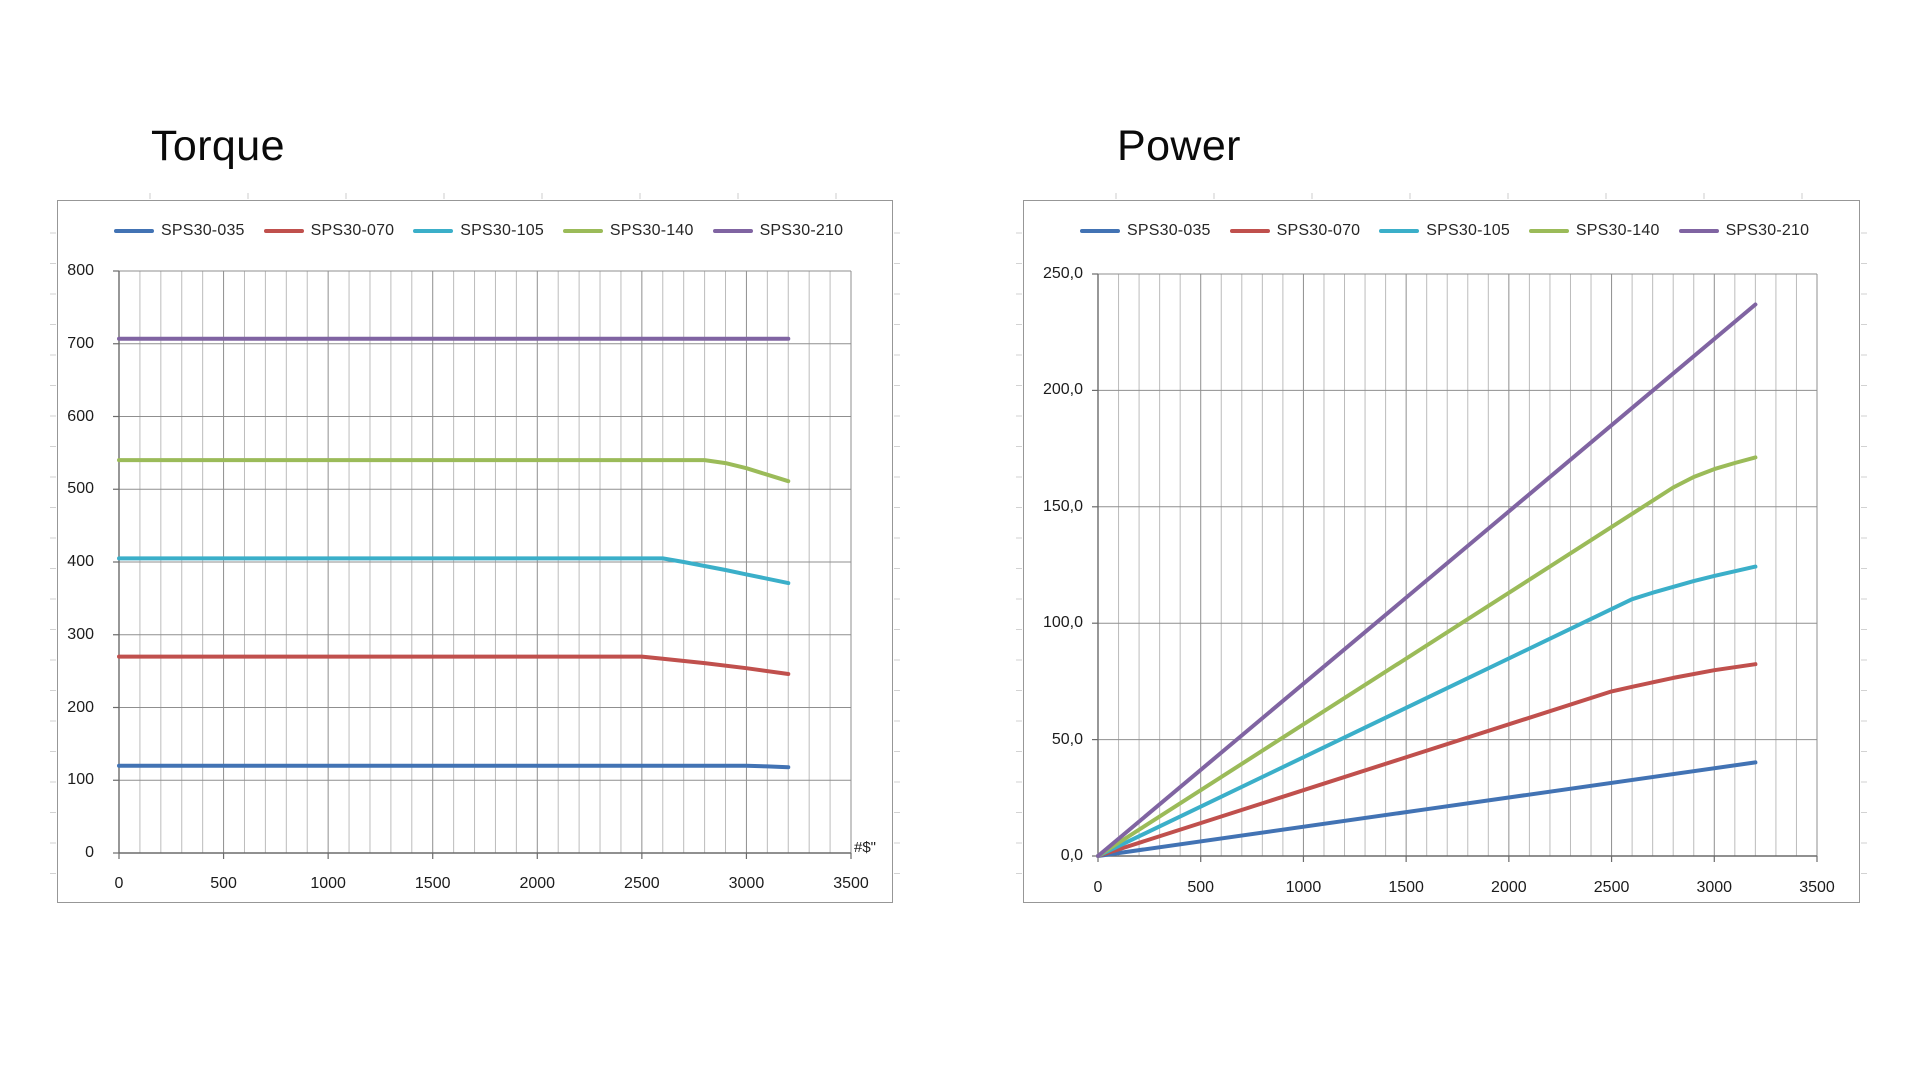 This screenshot has height=1080, width=1920. I want to click on y-tick-label: 100, so click(80, 780).